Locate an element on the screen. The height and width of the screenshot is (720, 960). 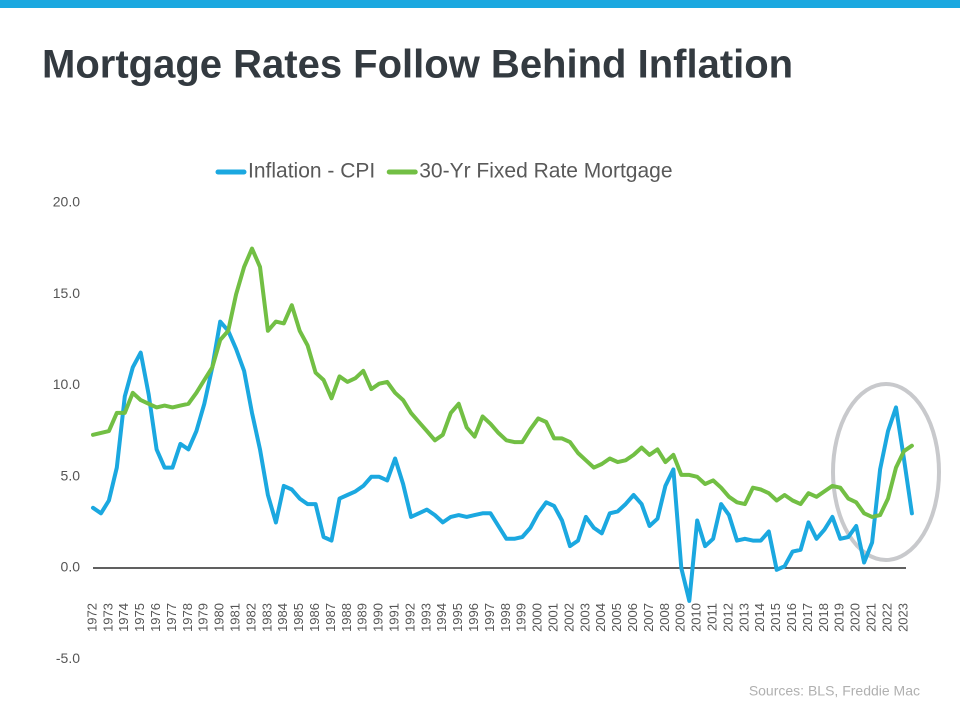
y-tick-label: 20.0 is located at coordinates (66, 202).